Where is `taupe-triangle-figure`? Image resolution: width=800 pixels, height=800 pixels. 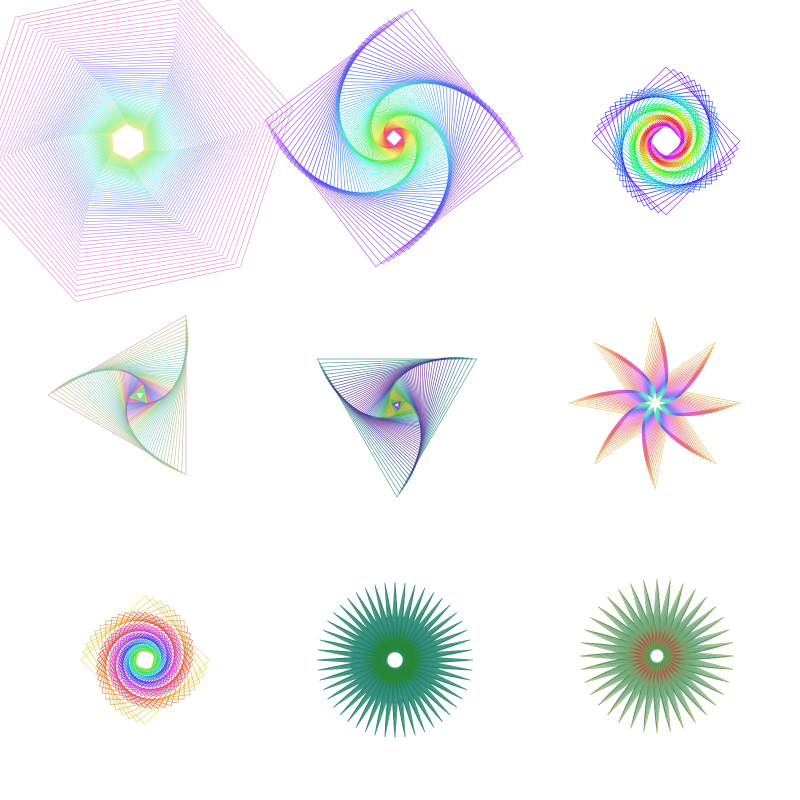
taupe-triangle-figure is located at coordinates (118, 395).